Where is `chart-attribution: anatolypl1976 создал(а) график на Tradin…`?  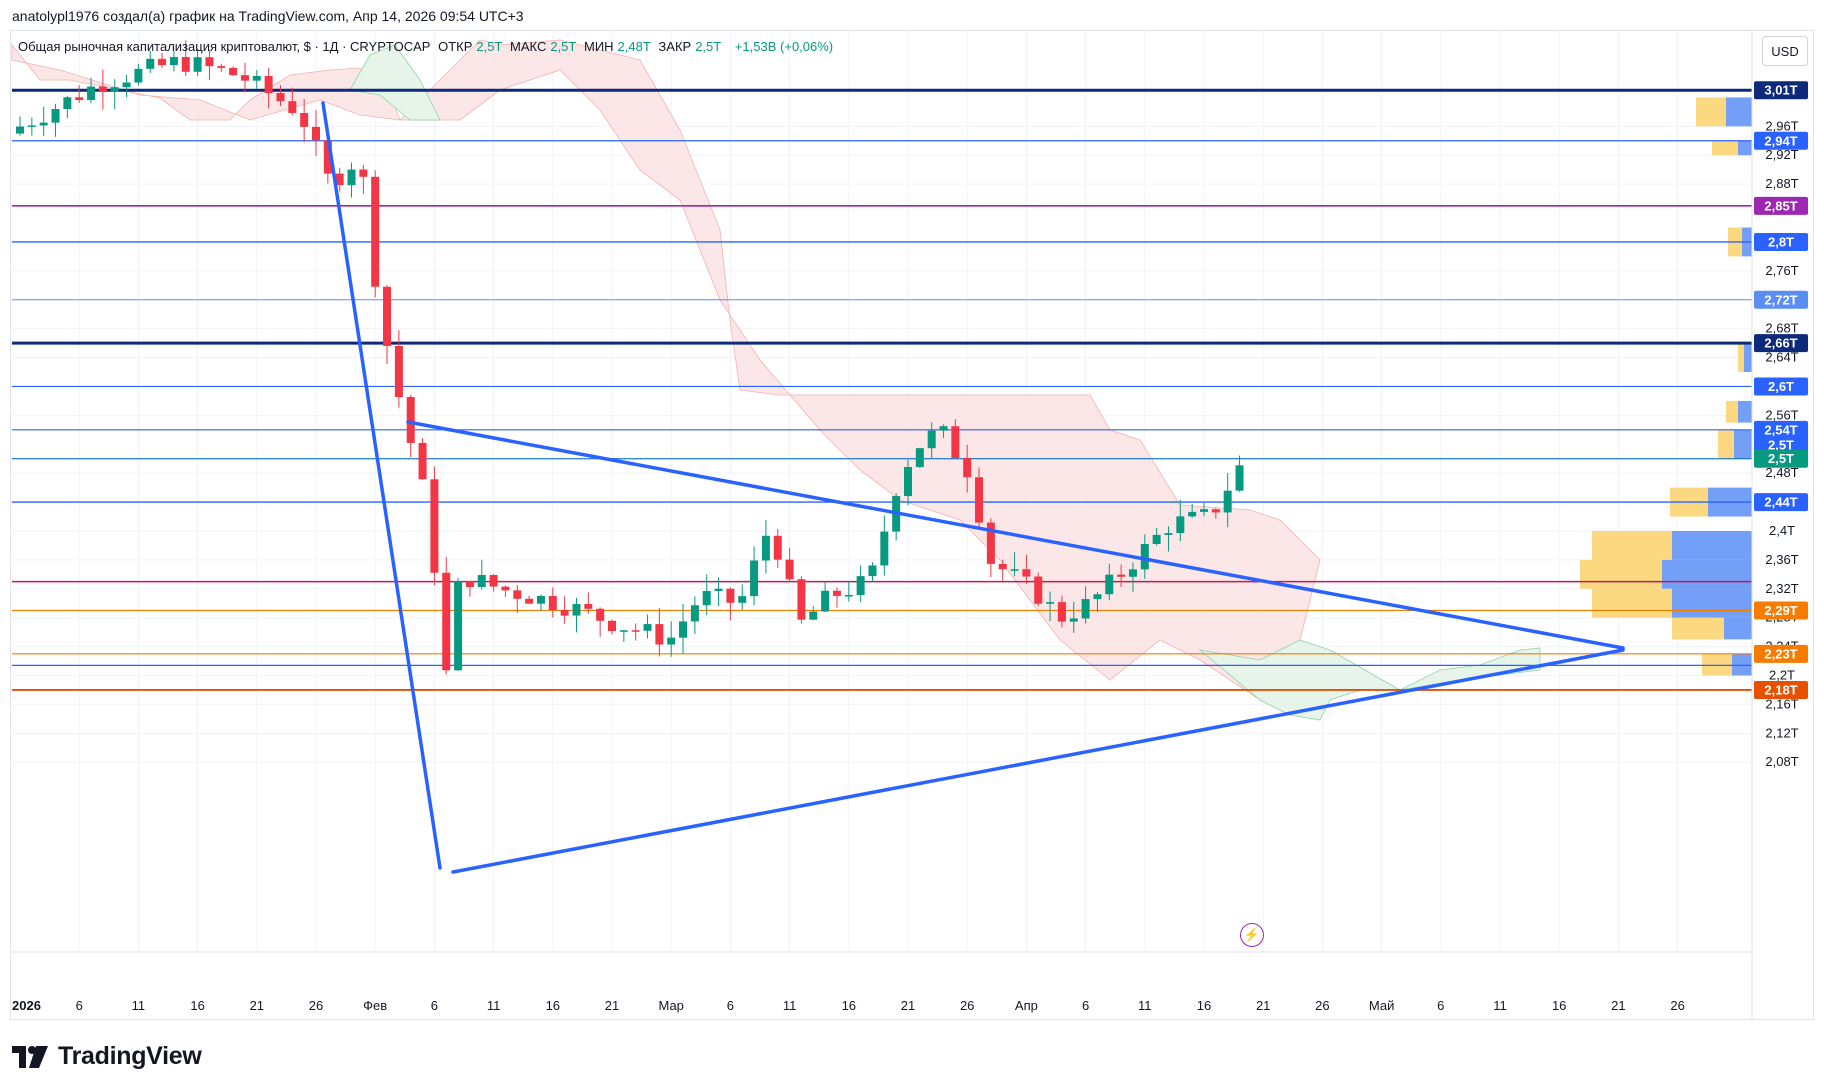 chart-attribution: anatolypl1976 создал(а) график на Tradin… is located at coordinates (268, 16).